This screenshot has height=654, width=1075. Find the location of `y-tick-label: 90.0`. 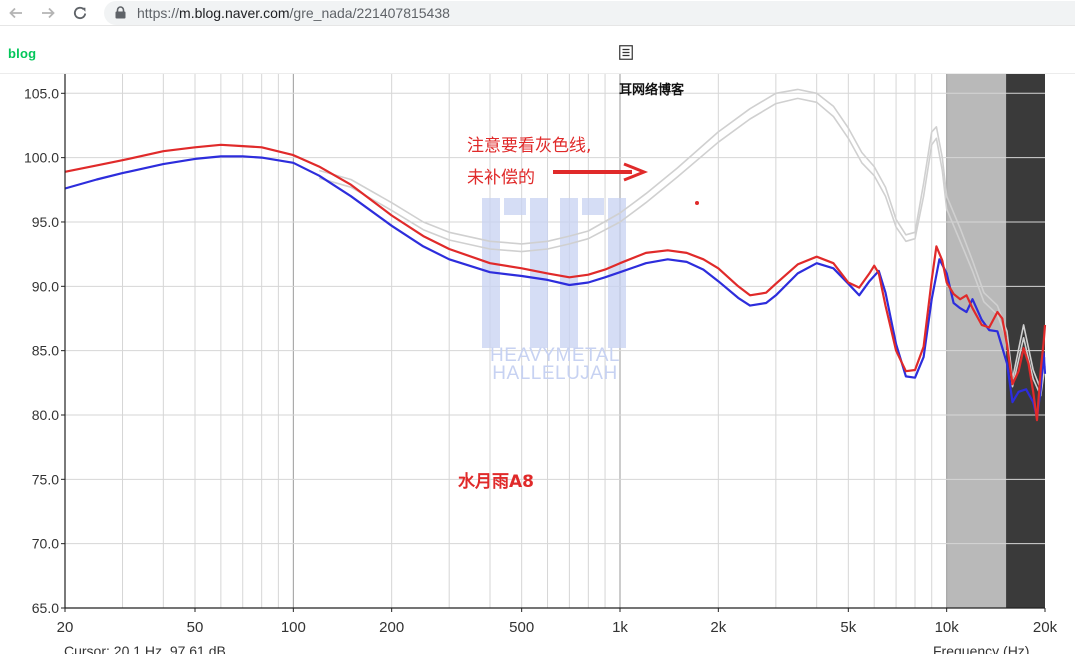

y-tick-label: 90.0 is located at coordinates (45, 286).